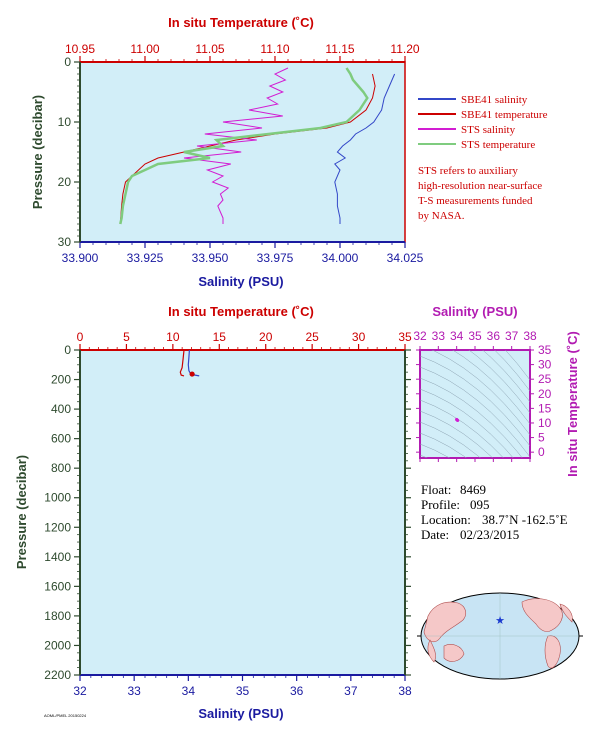 This screenshot has width=601, height=736. Describe the element at coordinates (57, 675) in the screenshot. I see `bottom-pressure-tick-label: 2200` at that location.